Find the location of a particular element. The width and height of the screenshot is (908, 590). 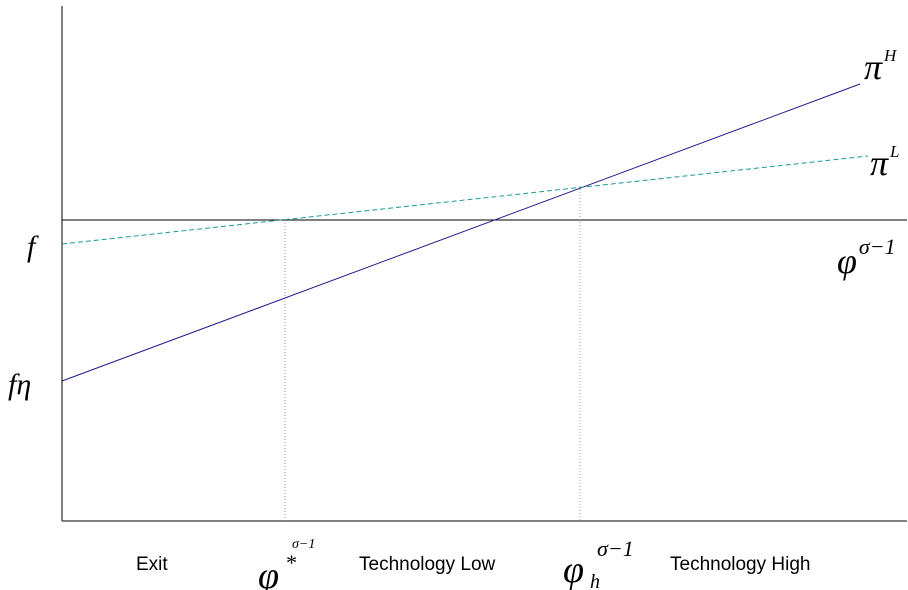

phi-h-label: φ is located at coordinates (573, 569).